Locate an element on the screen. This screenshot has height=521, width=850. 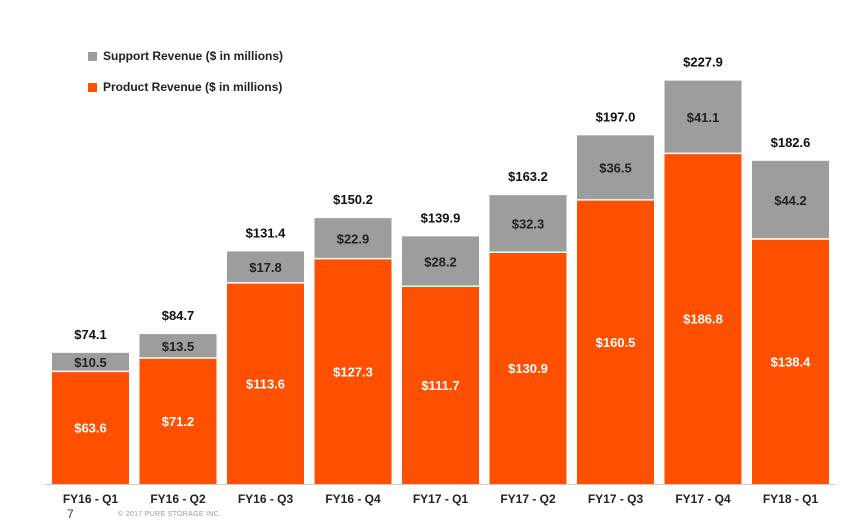
support-value-label: $41.1 is located at coordinates (703, 117).